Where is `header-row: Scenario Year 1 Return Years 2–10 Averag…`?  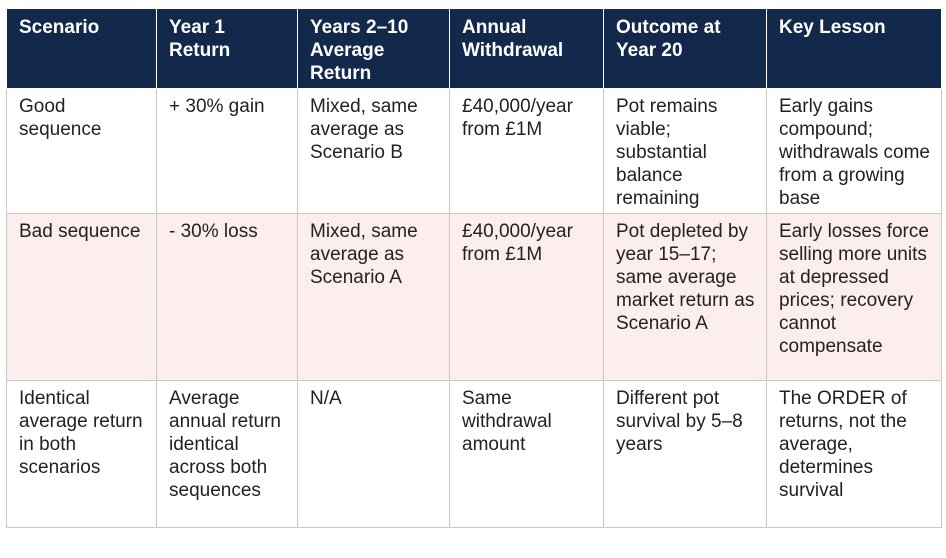
header-row: Scenario Year 1 Return Years 2–10 Averag… is located at coordinates (474, 48).